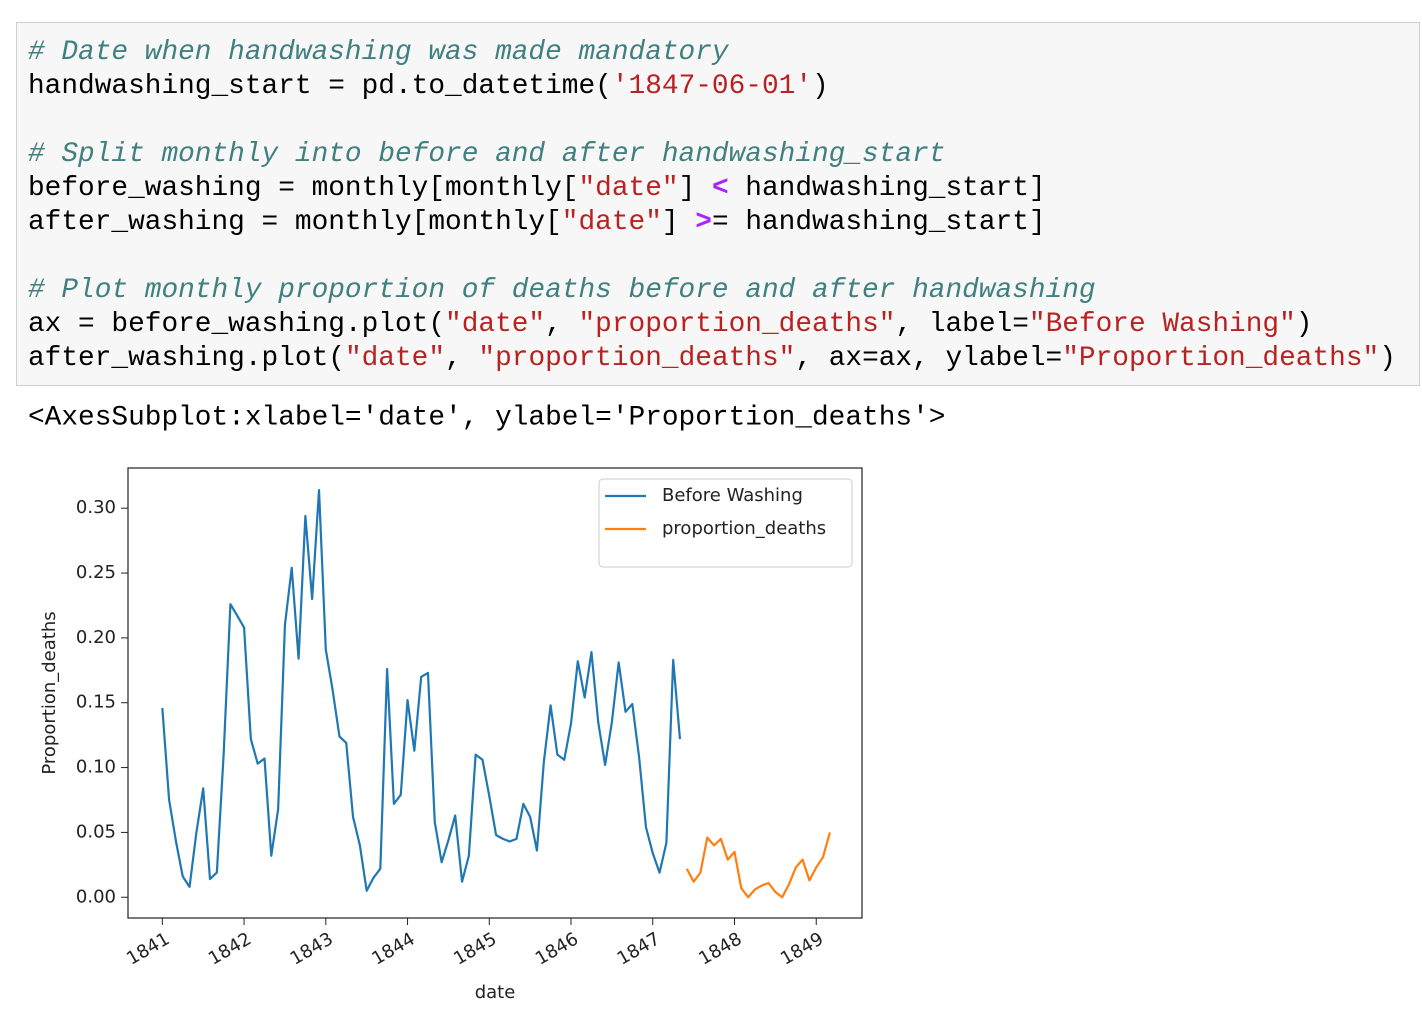  Describe the element at coordinates (393, 948) in the screenshot. I see `x-tick-label: 1844` at that location.